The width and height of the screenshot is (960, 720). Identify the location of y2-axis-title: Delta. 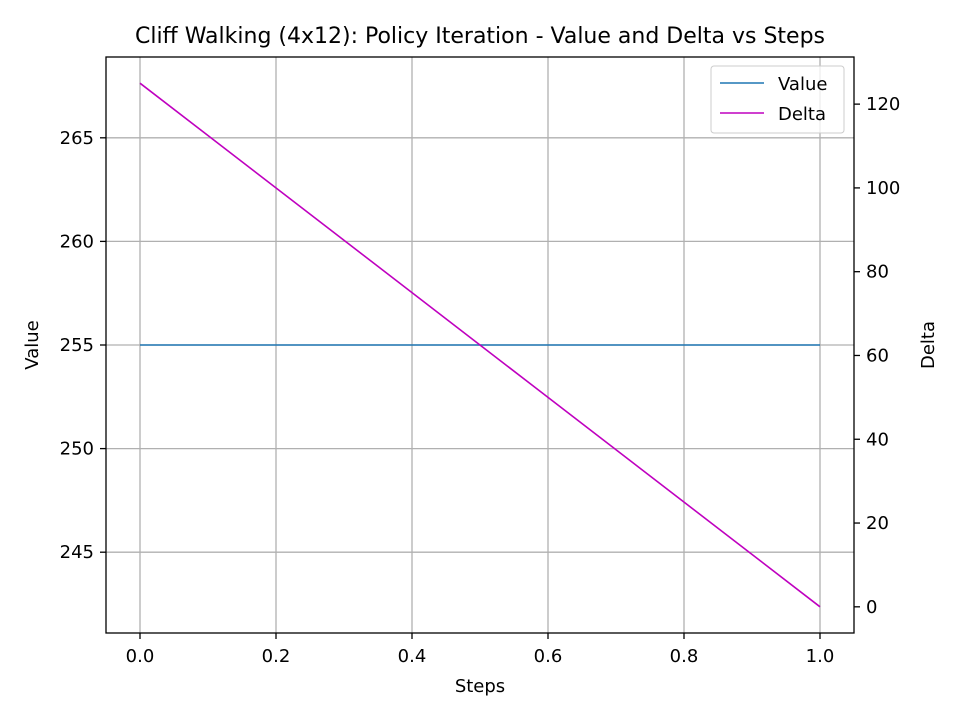
(928, 345).